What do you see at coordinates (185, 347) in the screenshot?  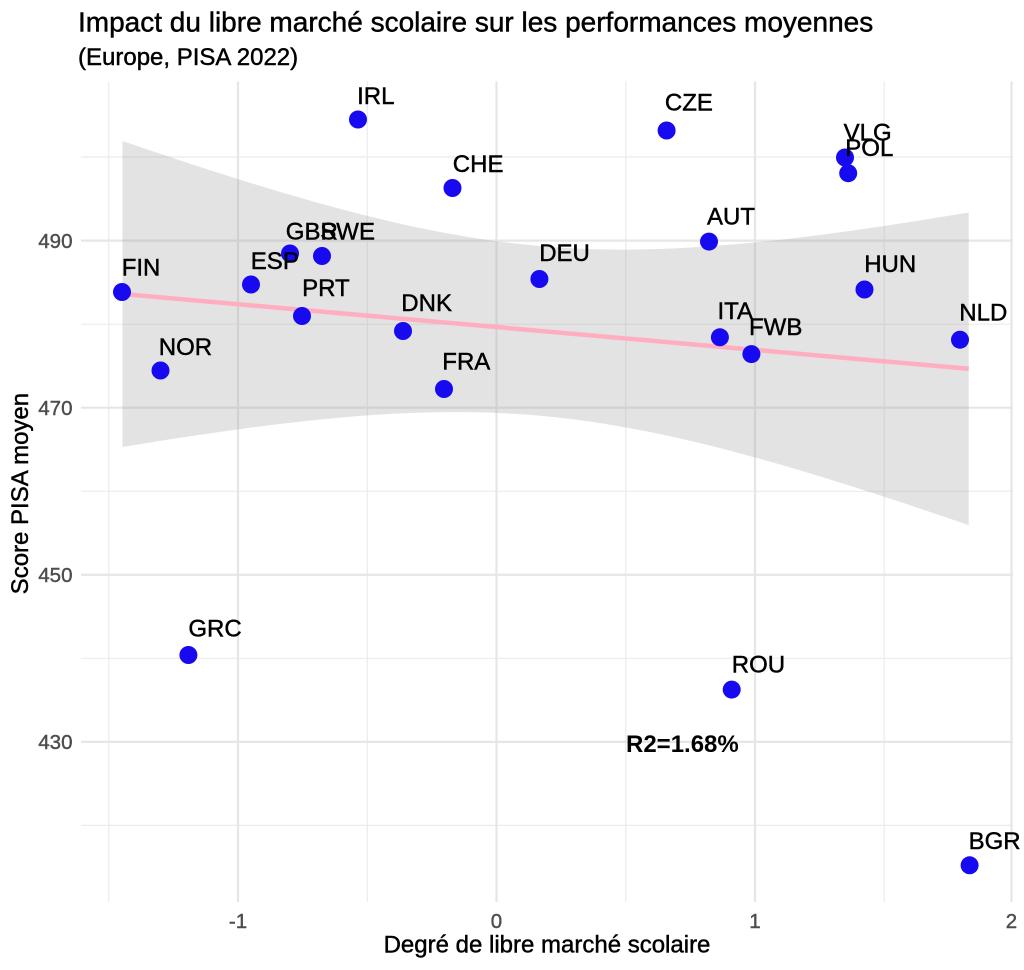 I see `svg-text: NOR` at bounding box center [185, 347].